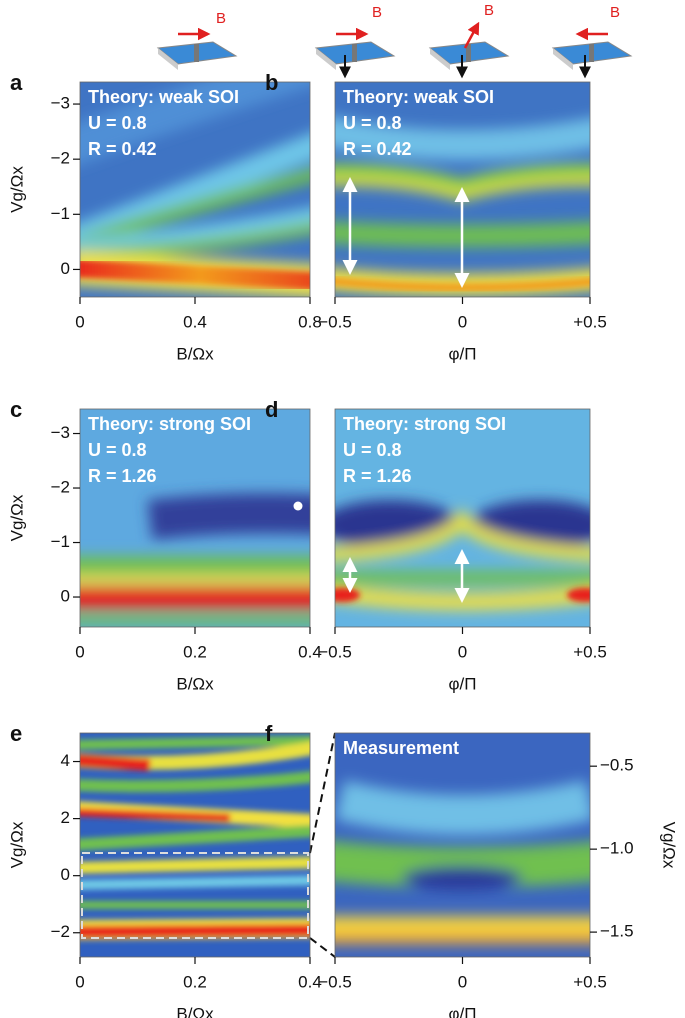 The height and width of the screenshot is (1018, 685). Describe the element at coordinates (65, 817) in the screenshot. I see `y-tick-label: 2` at that location.